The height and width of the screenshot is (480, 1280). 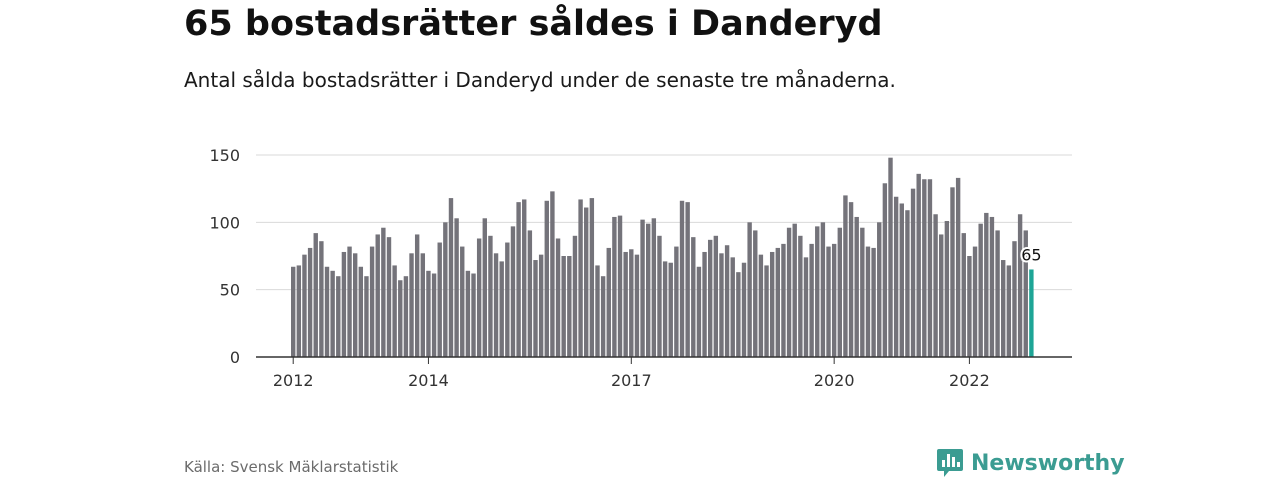 I want to click on x-tick-label: 2012, so click(x=293, y=380).